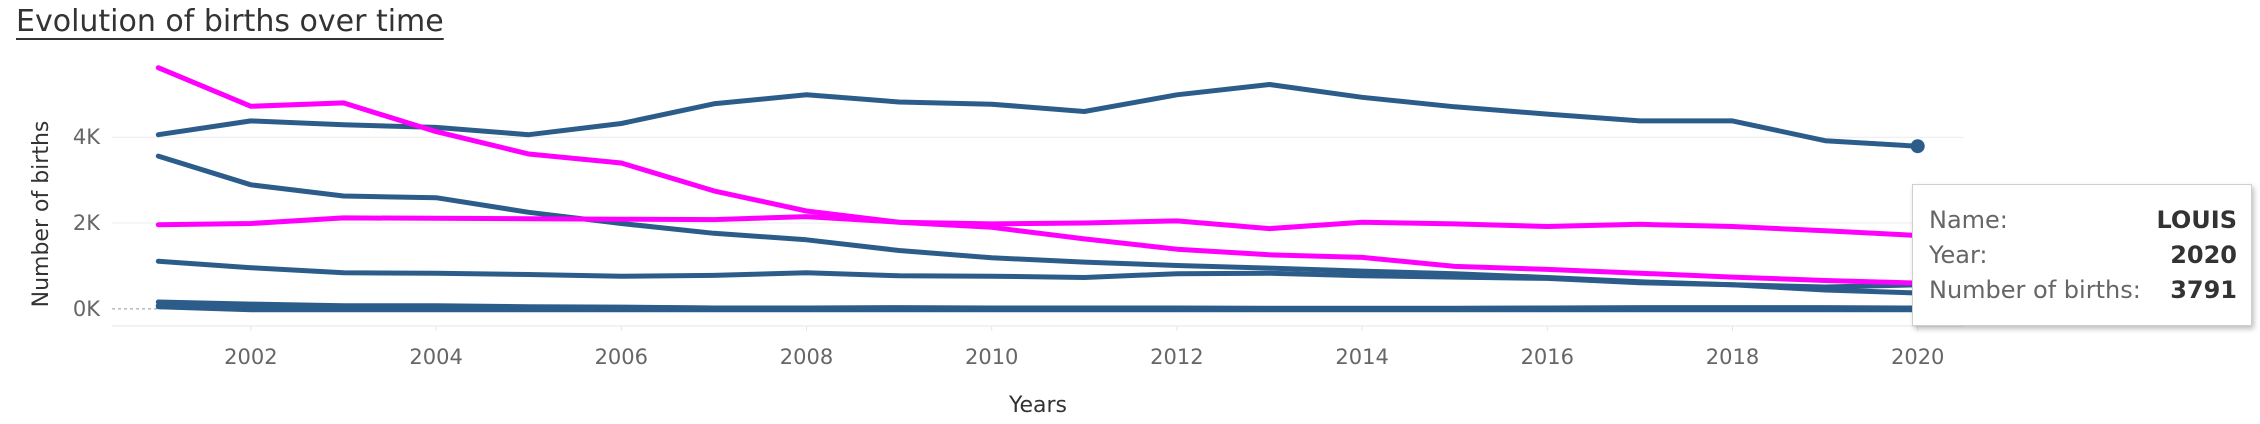 The image size is (2260, 424). I want to click on tooltip-value: 2020, so click(2203, 255).